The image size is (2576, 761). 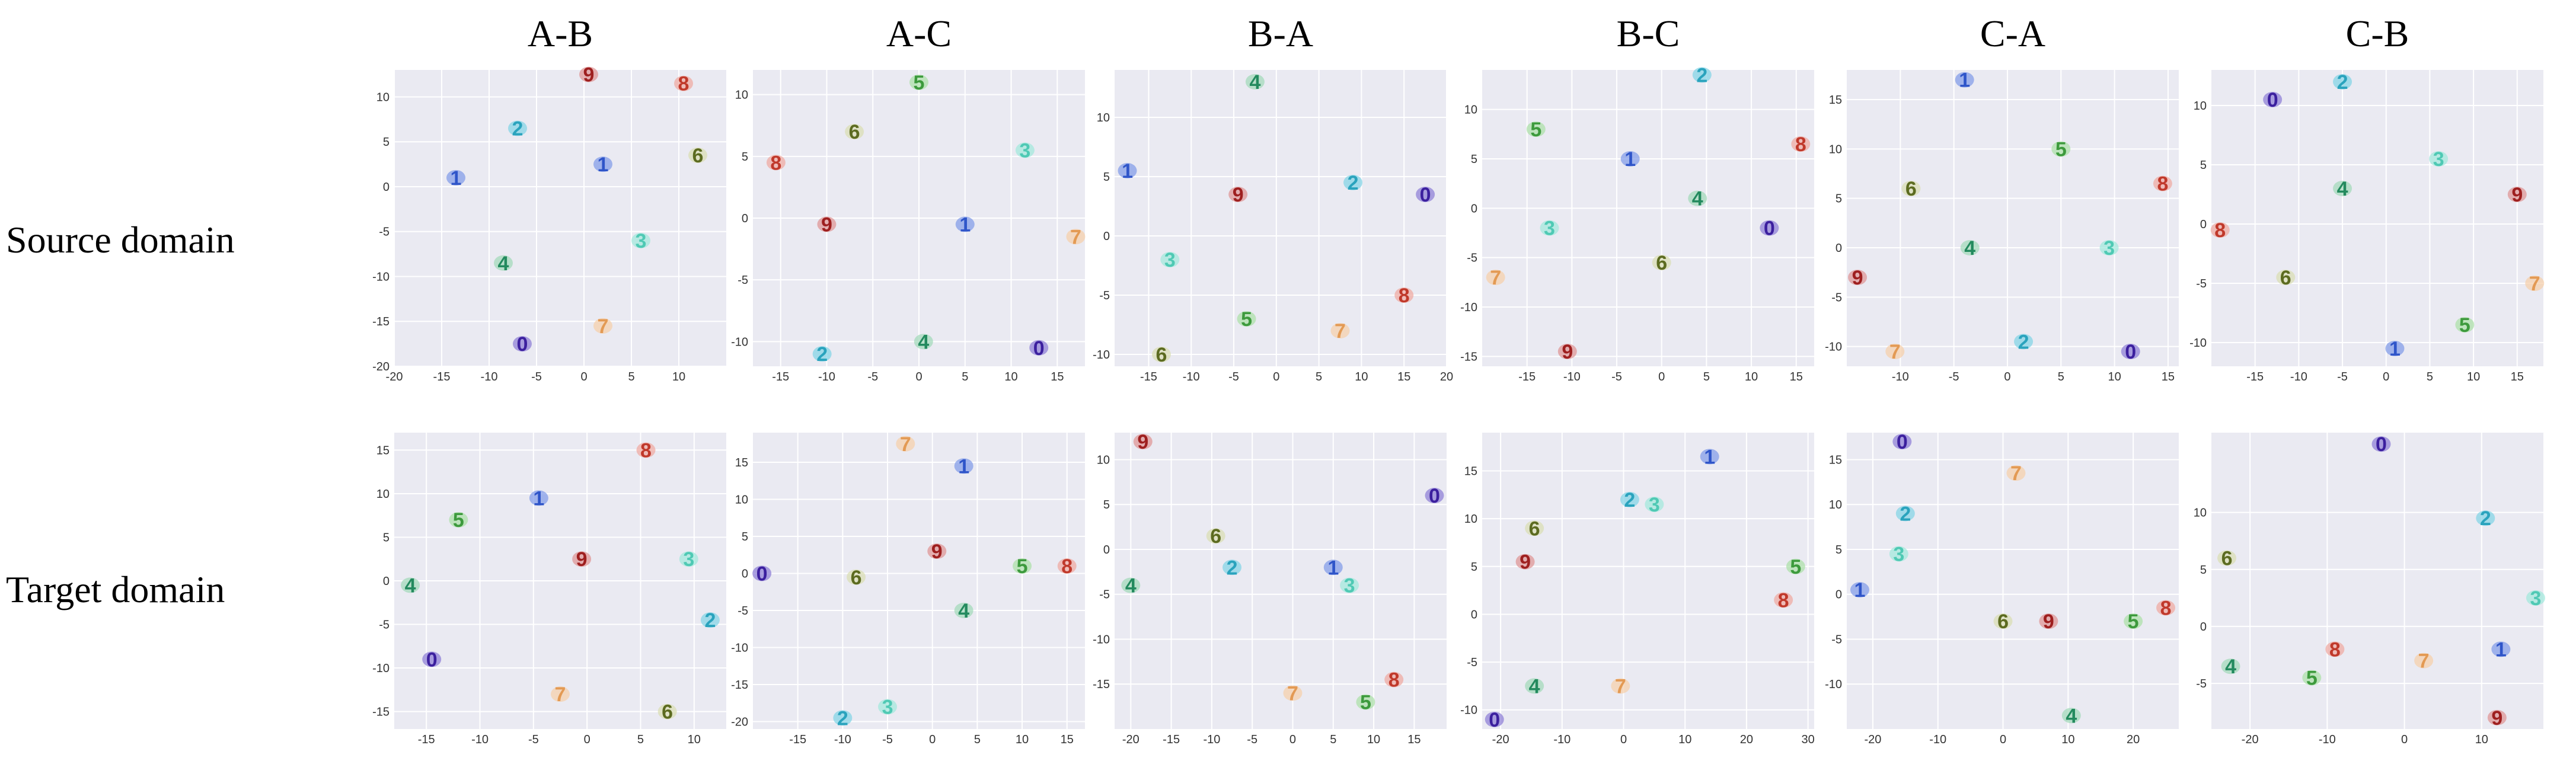 What do you see at coordinates (2013, 33) in the screenshot?
I see `column-title-c-a: C-A` at bounding box center [2013, 33].